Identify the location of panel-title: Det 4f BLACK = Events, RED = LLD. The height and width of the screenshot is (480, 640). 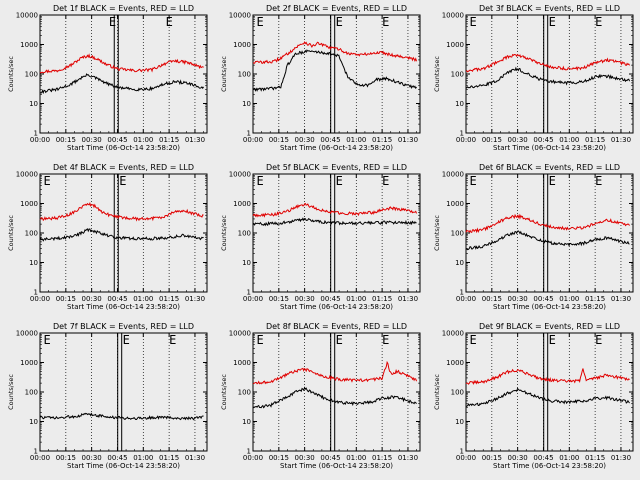
(123, 167).